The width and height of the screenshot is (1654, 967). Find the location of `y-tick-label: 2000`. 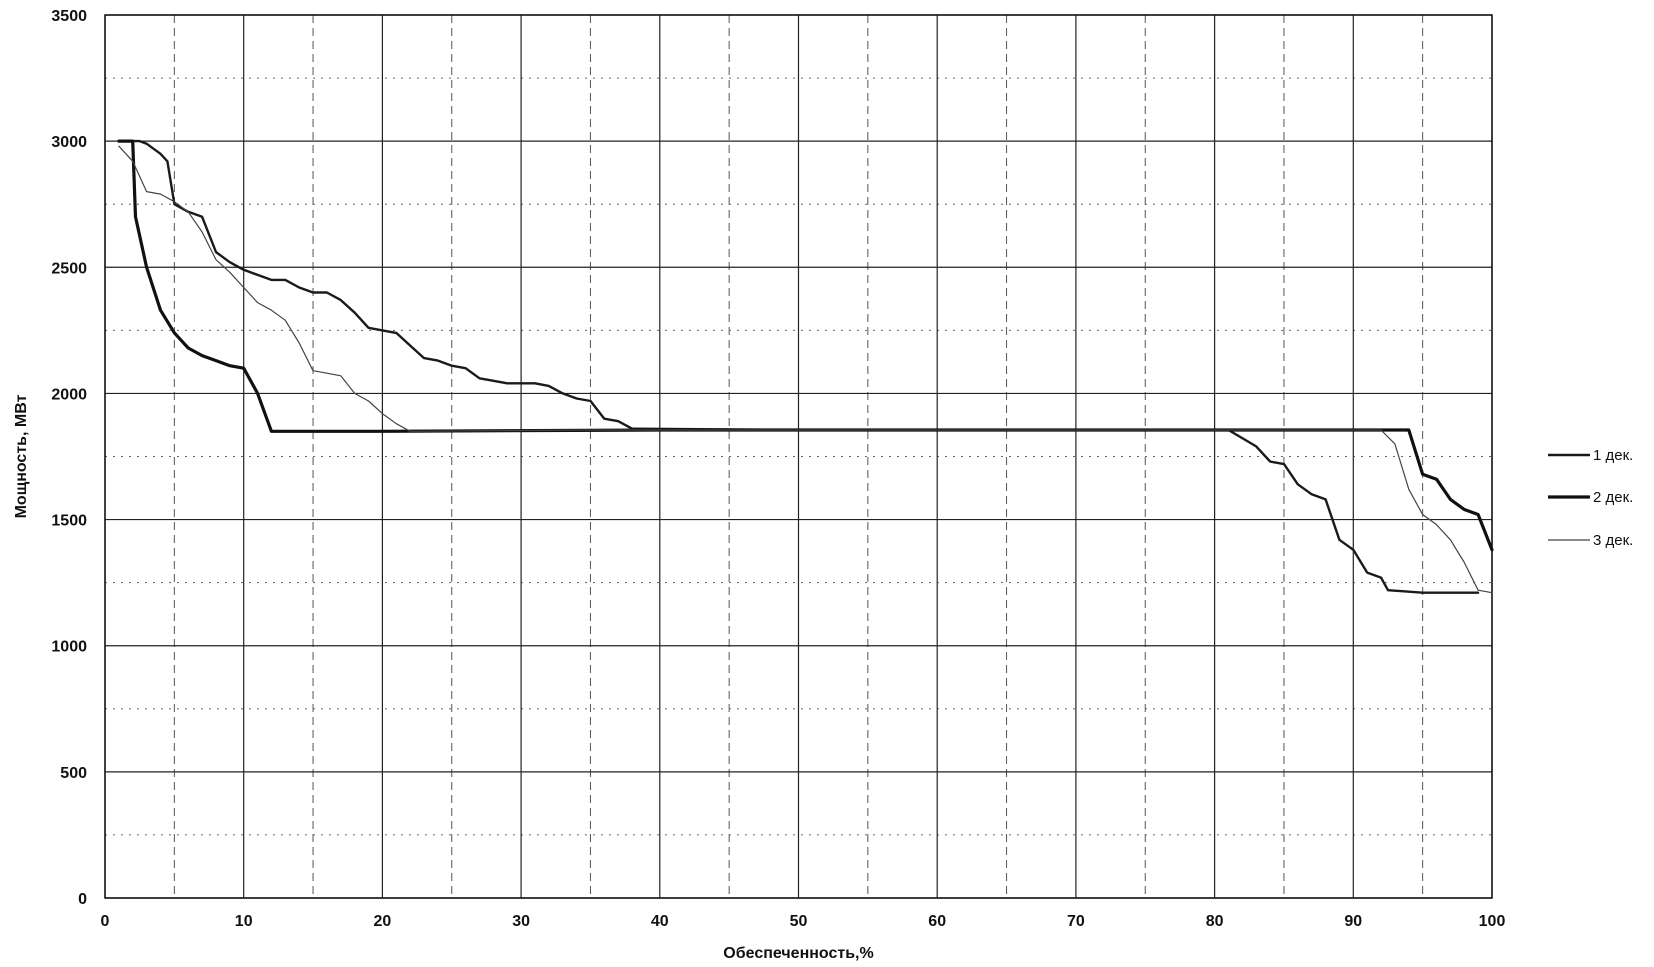

y-tick-label: 2000 is located at coordinates (69, 394).